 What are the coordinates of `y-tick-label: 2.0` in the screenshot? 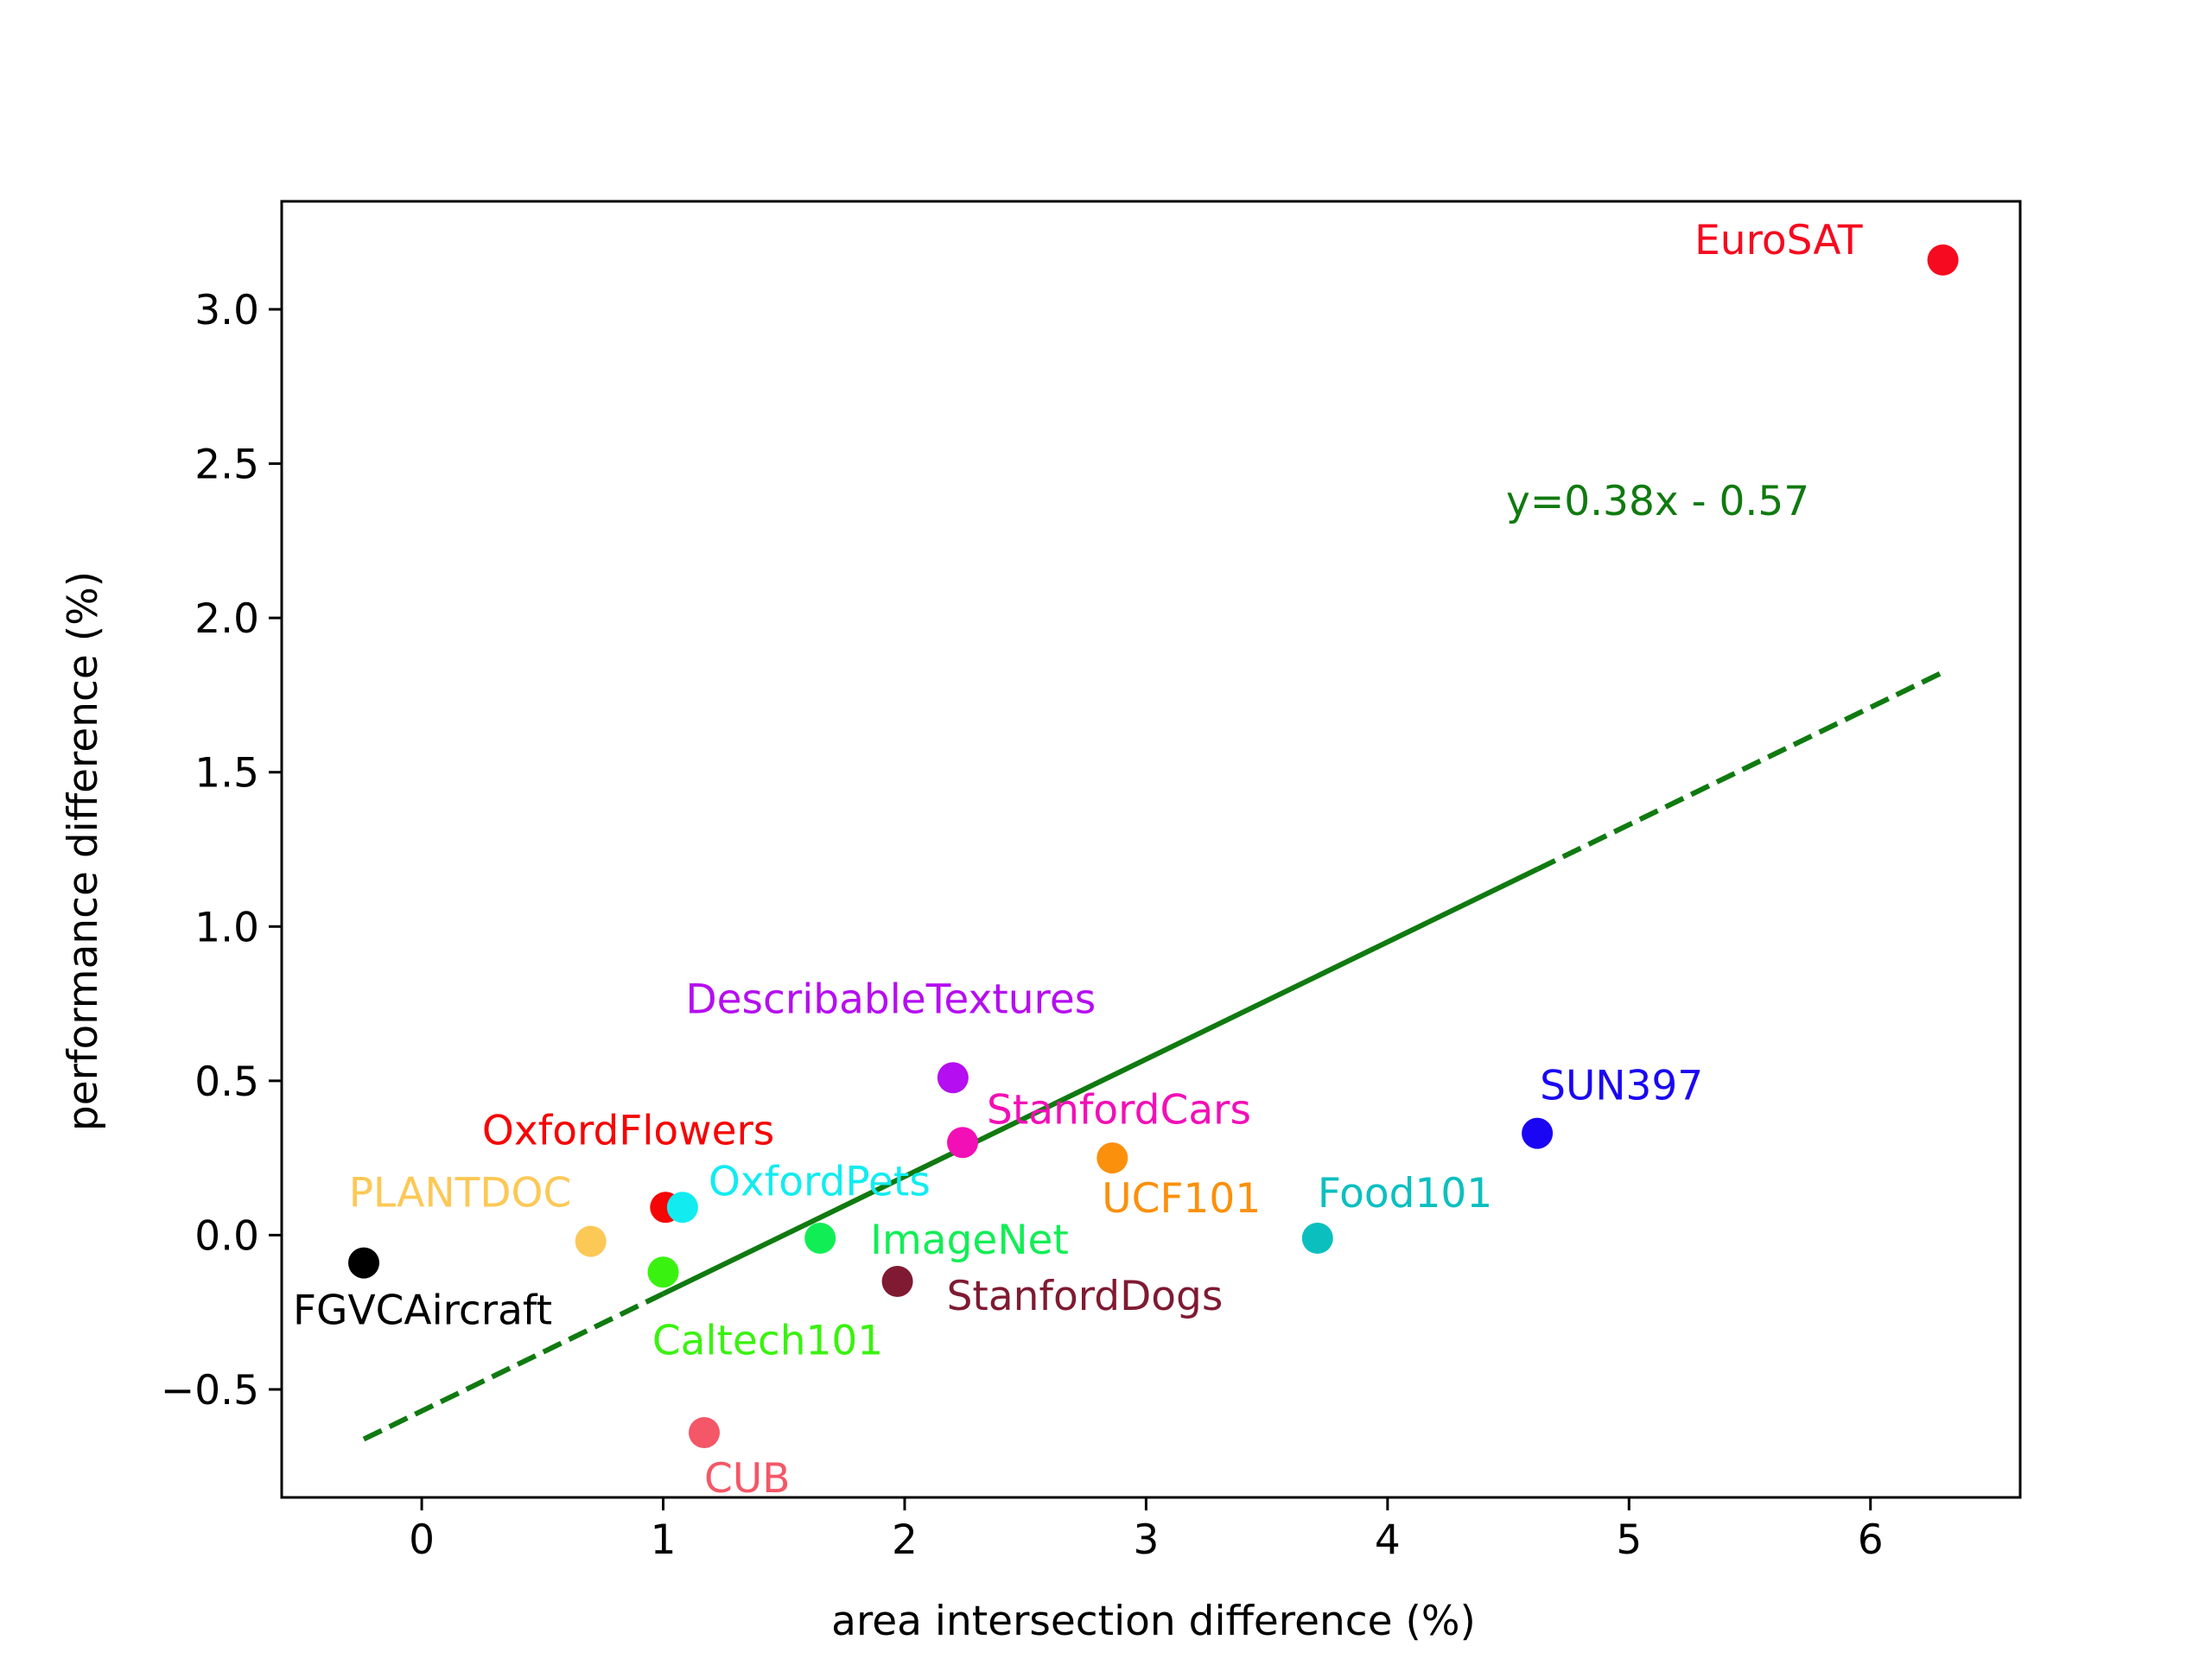 It's located at (226, 619).